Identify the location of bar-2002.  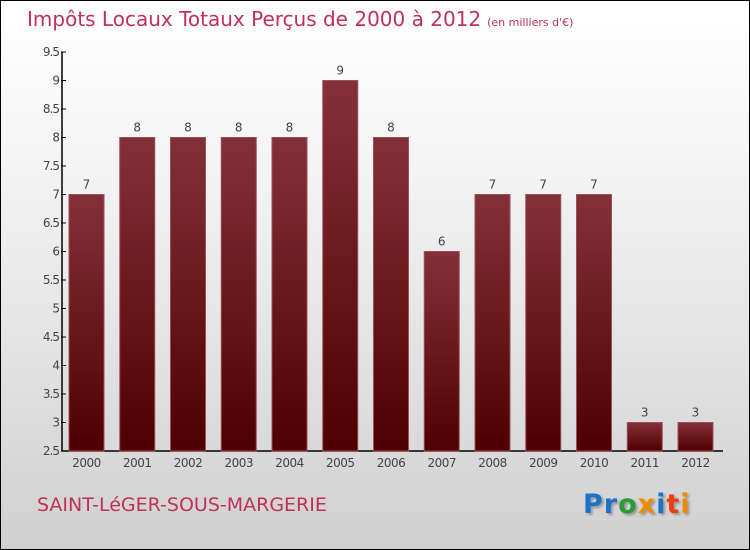
(188, 294).